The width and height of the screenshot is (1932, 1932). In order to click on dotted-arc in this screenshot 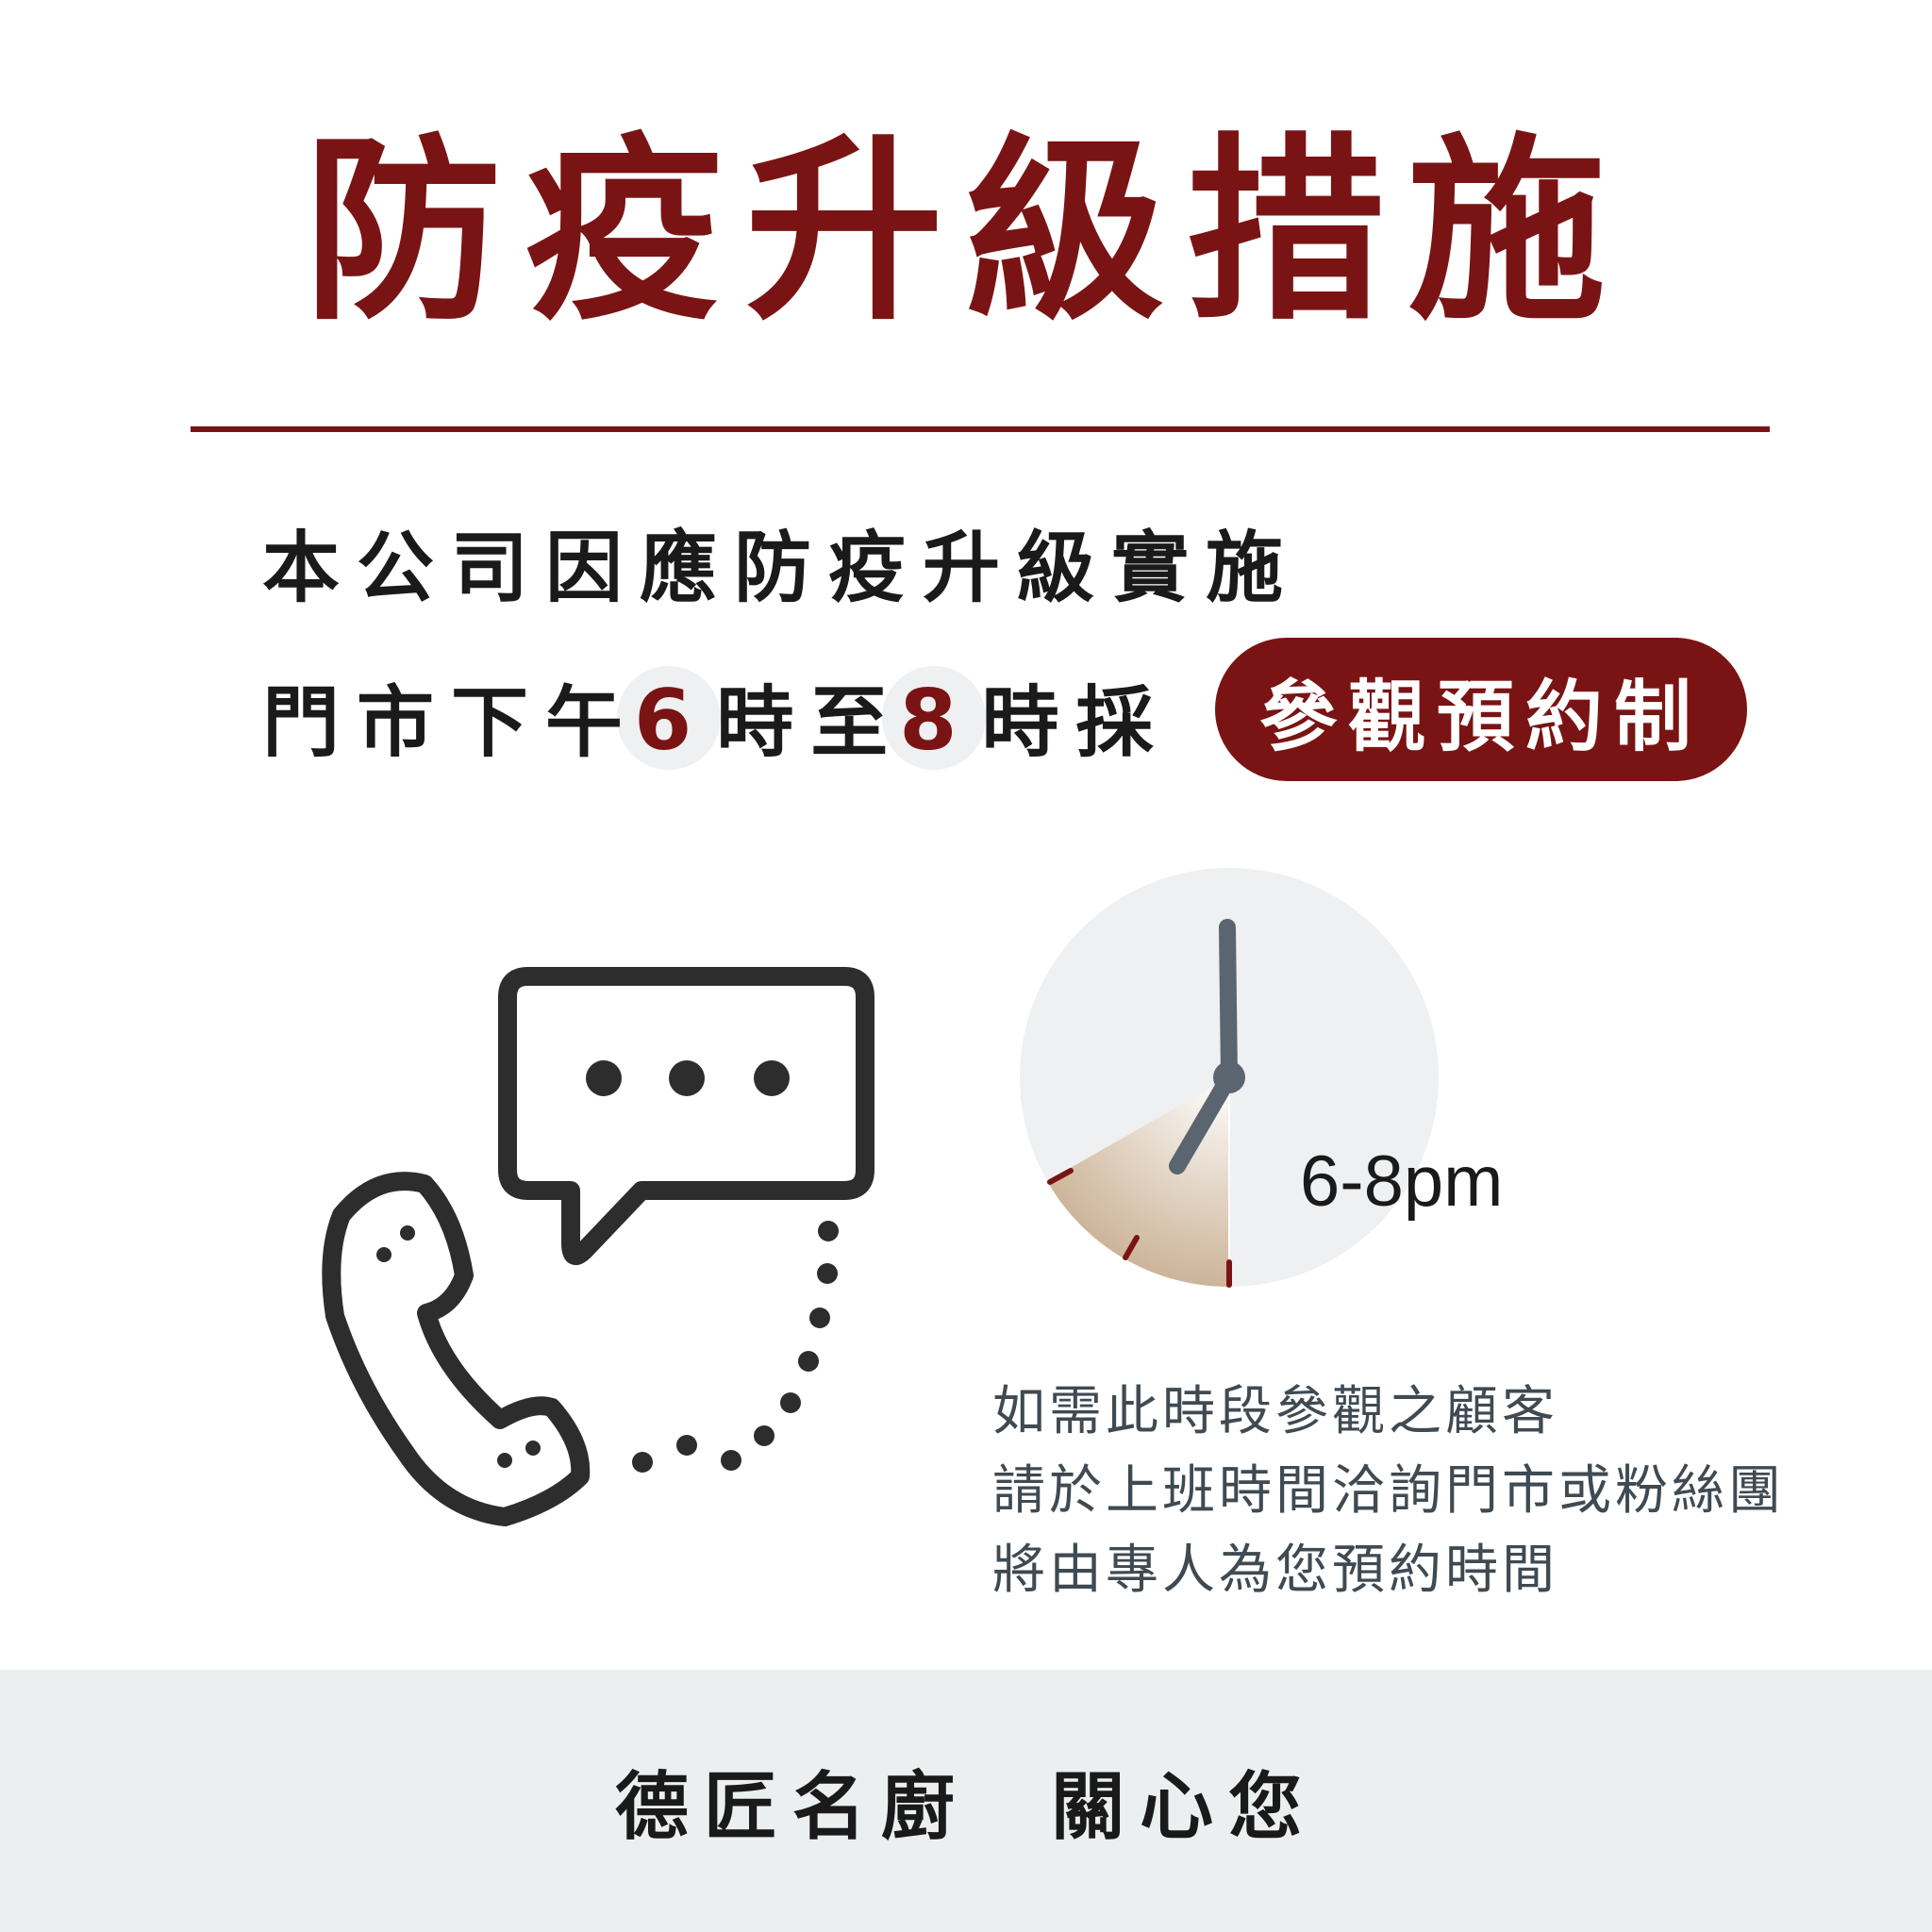, I will do `click(735, 1347)`.